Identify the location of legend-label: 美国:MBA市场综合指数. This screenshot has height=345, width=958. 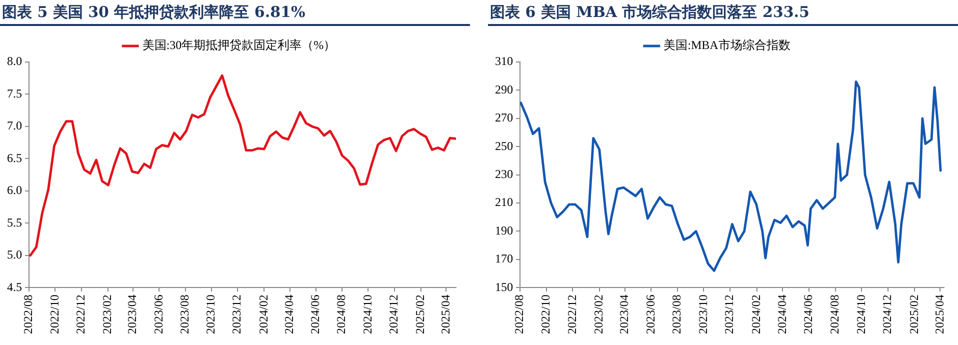
(727, 45).